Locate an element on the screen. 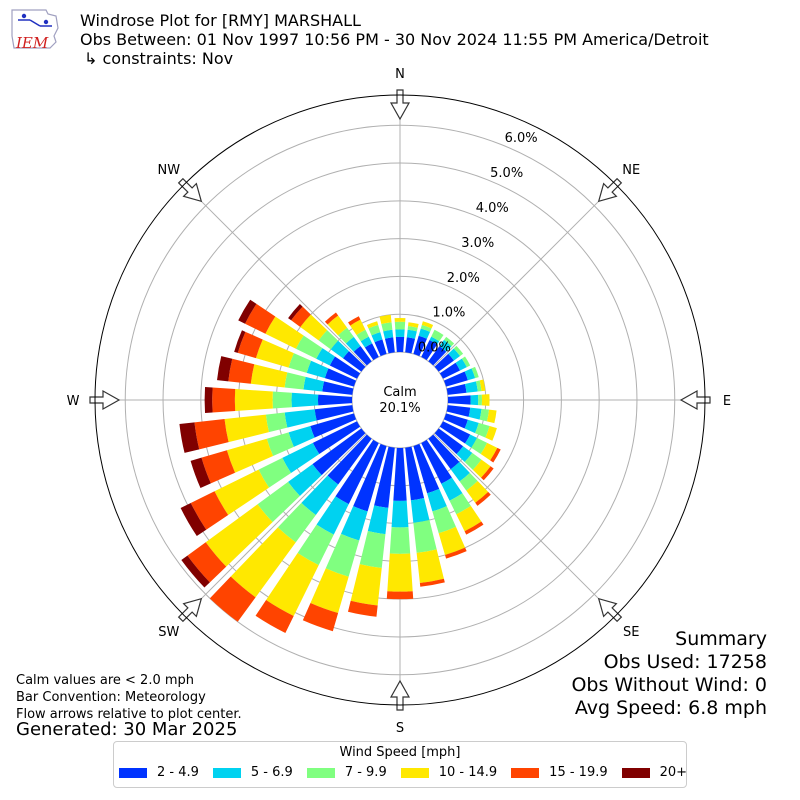  summary-obs-without-wind: Obs Without Wind: 0 is located at coordinates (669, 685).